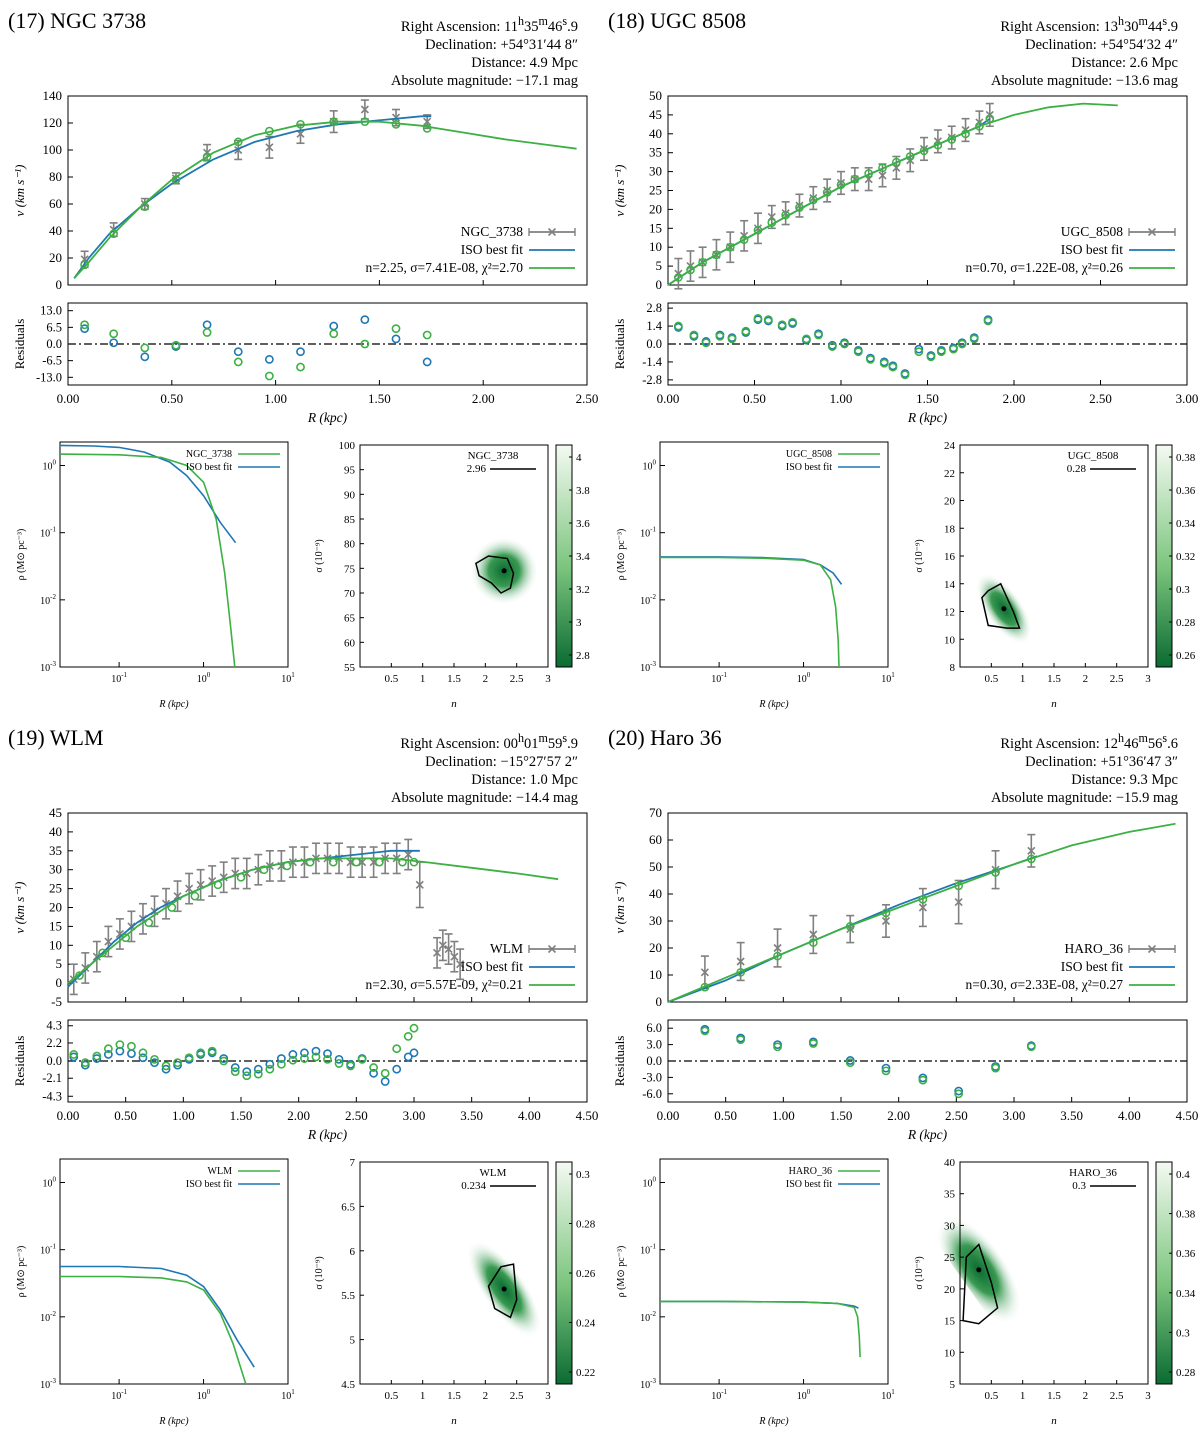 This screenshot has width=1200, height=1434. What do you see at coordinates (493, 1173) in the screenshot?
I see `chi2-legend-label: WLM` at bounding box center [493, 1173].